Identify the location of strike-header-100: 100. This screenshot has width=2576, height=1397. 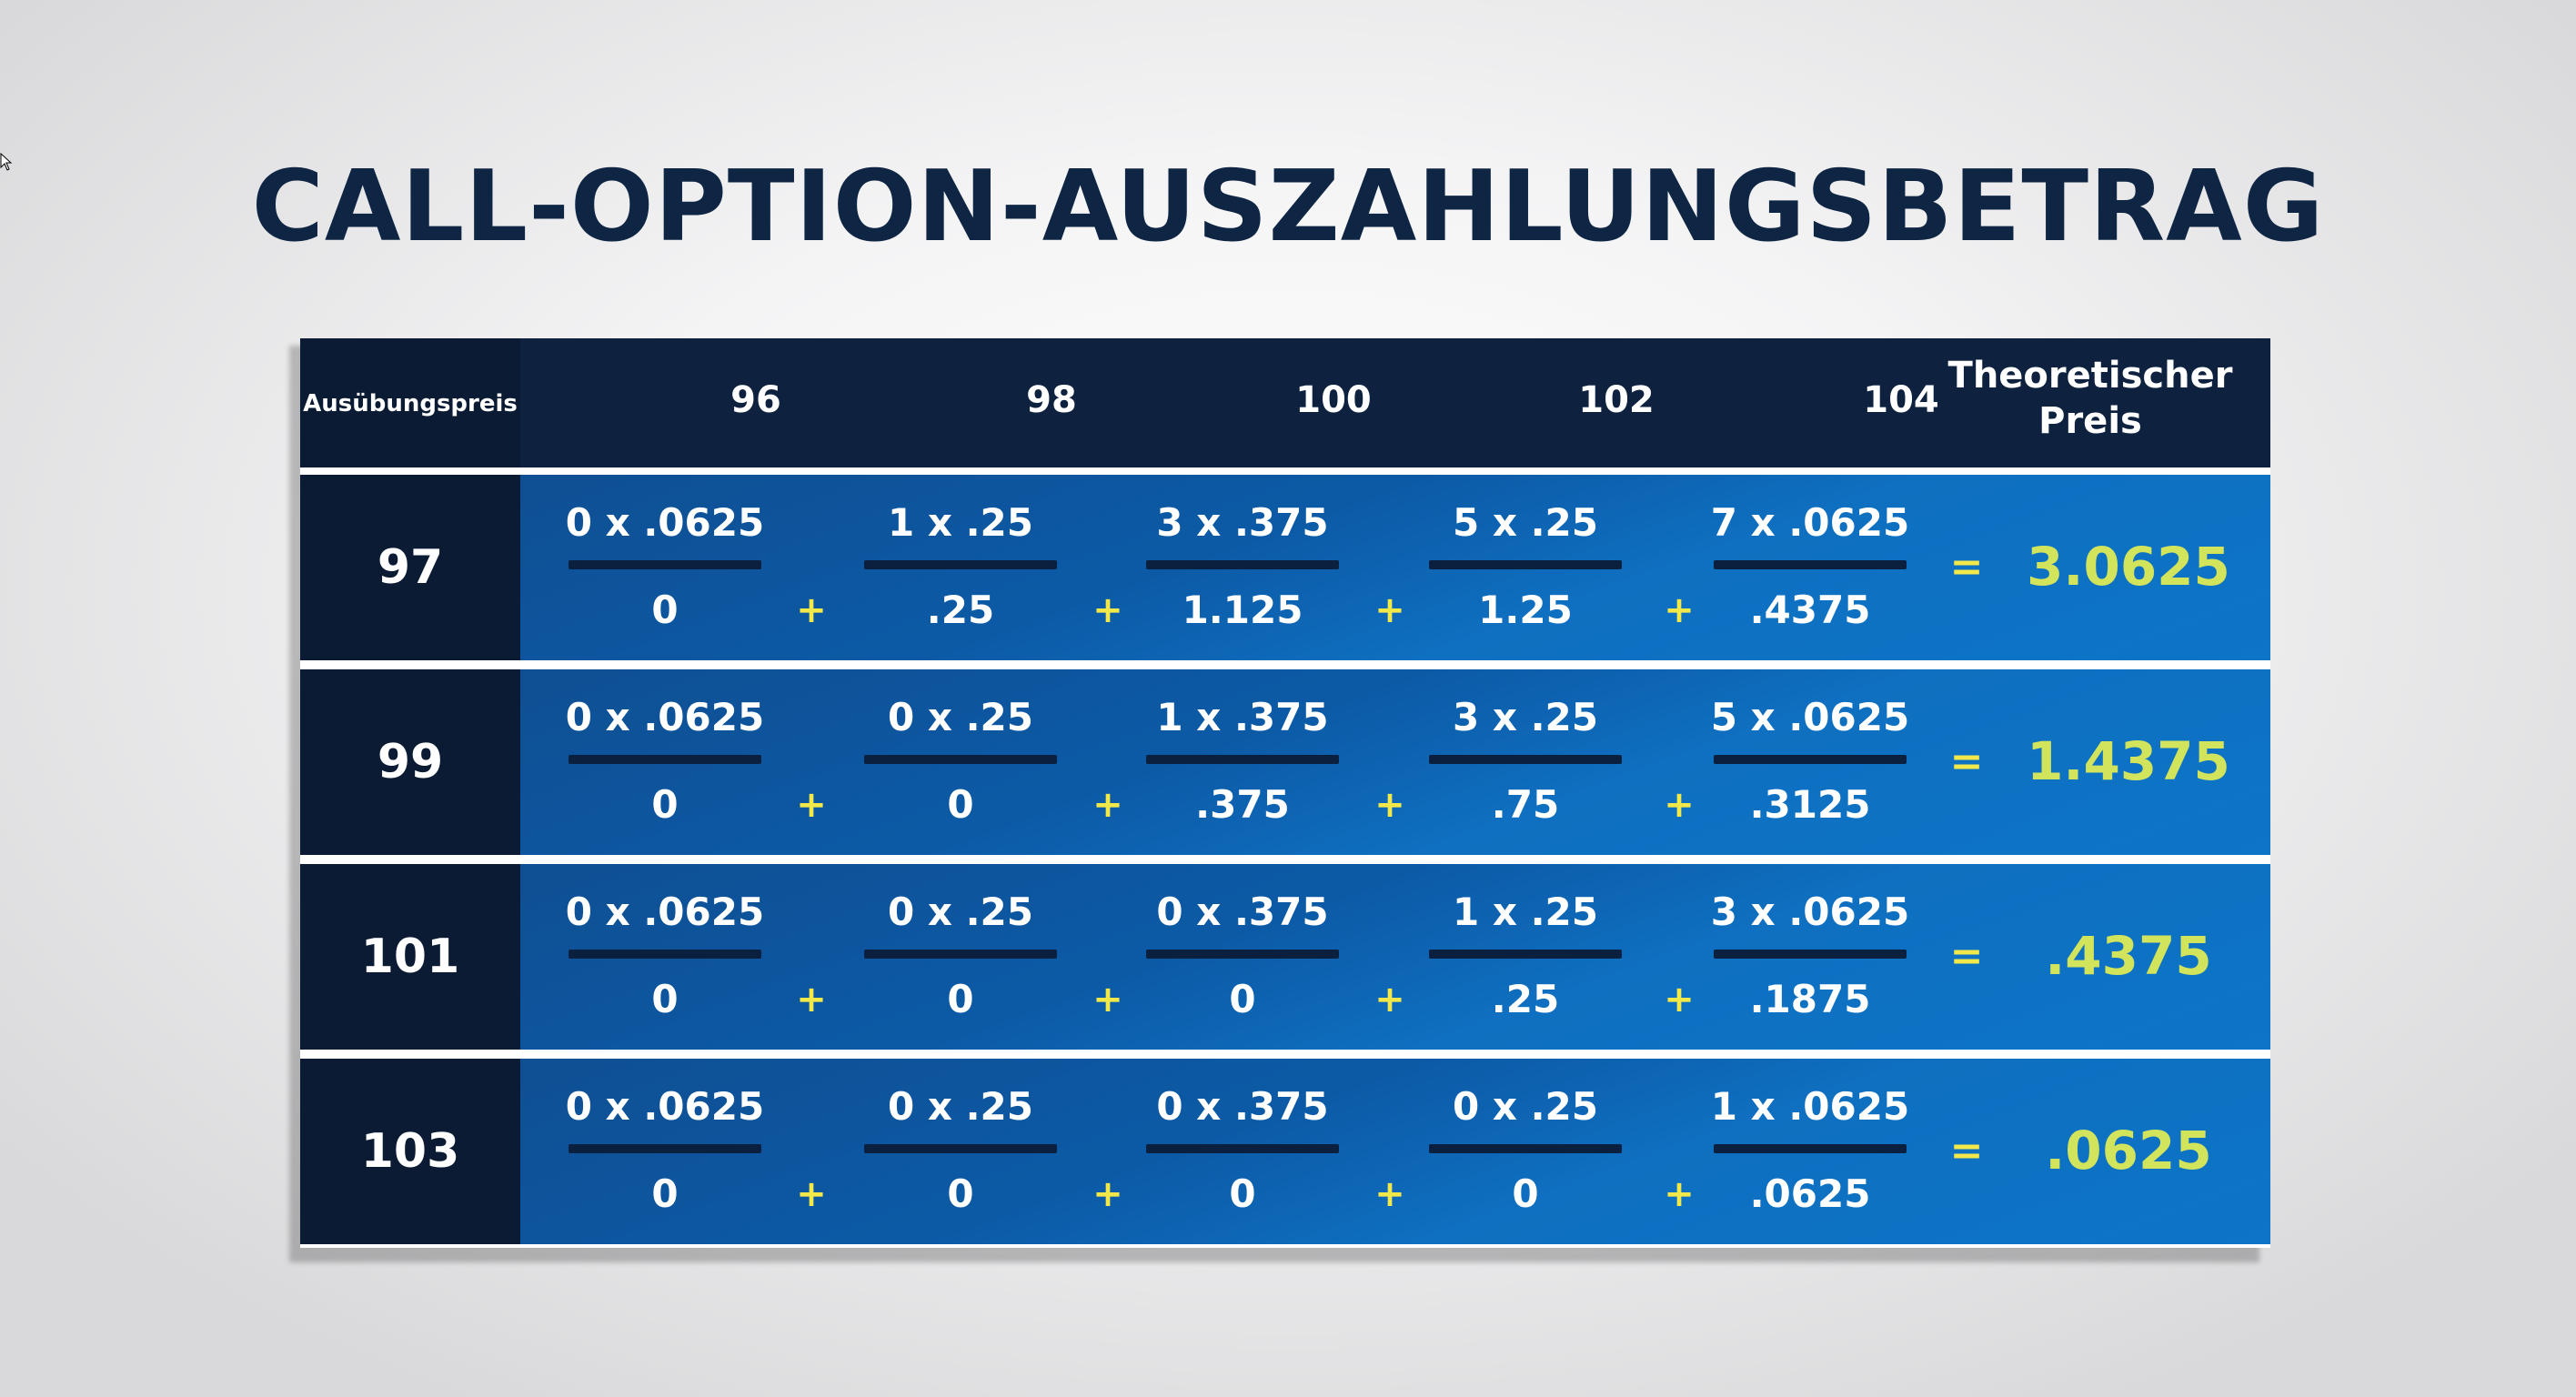
(1333, 400).